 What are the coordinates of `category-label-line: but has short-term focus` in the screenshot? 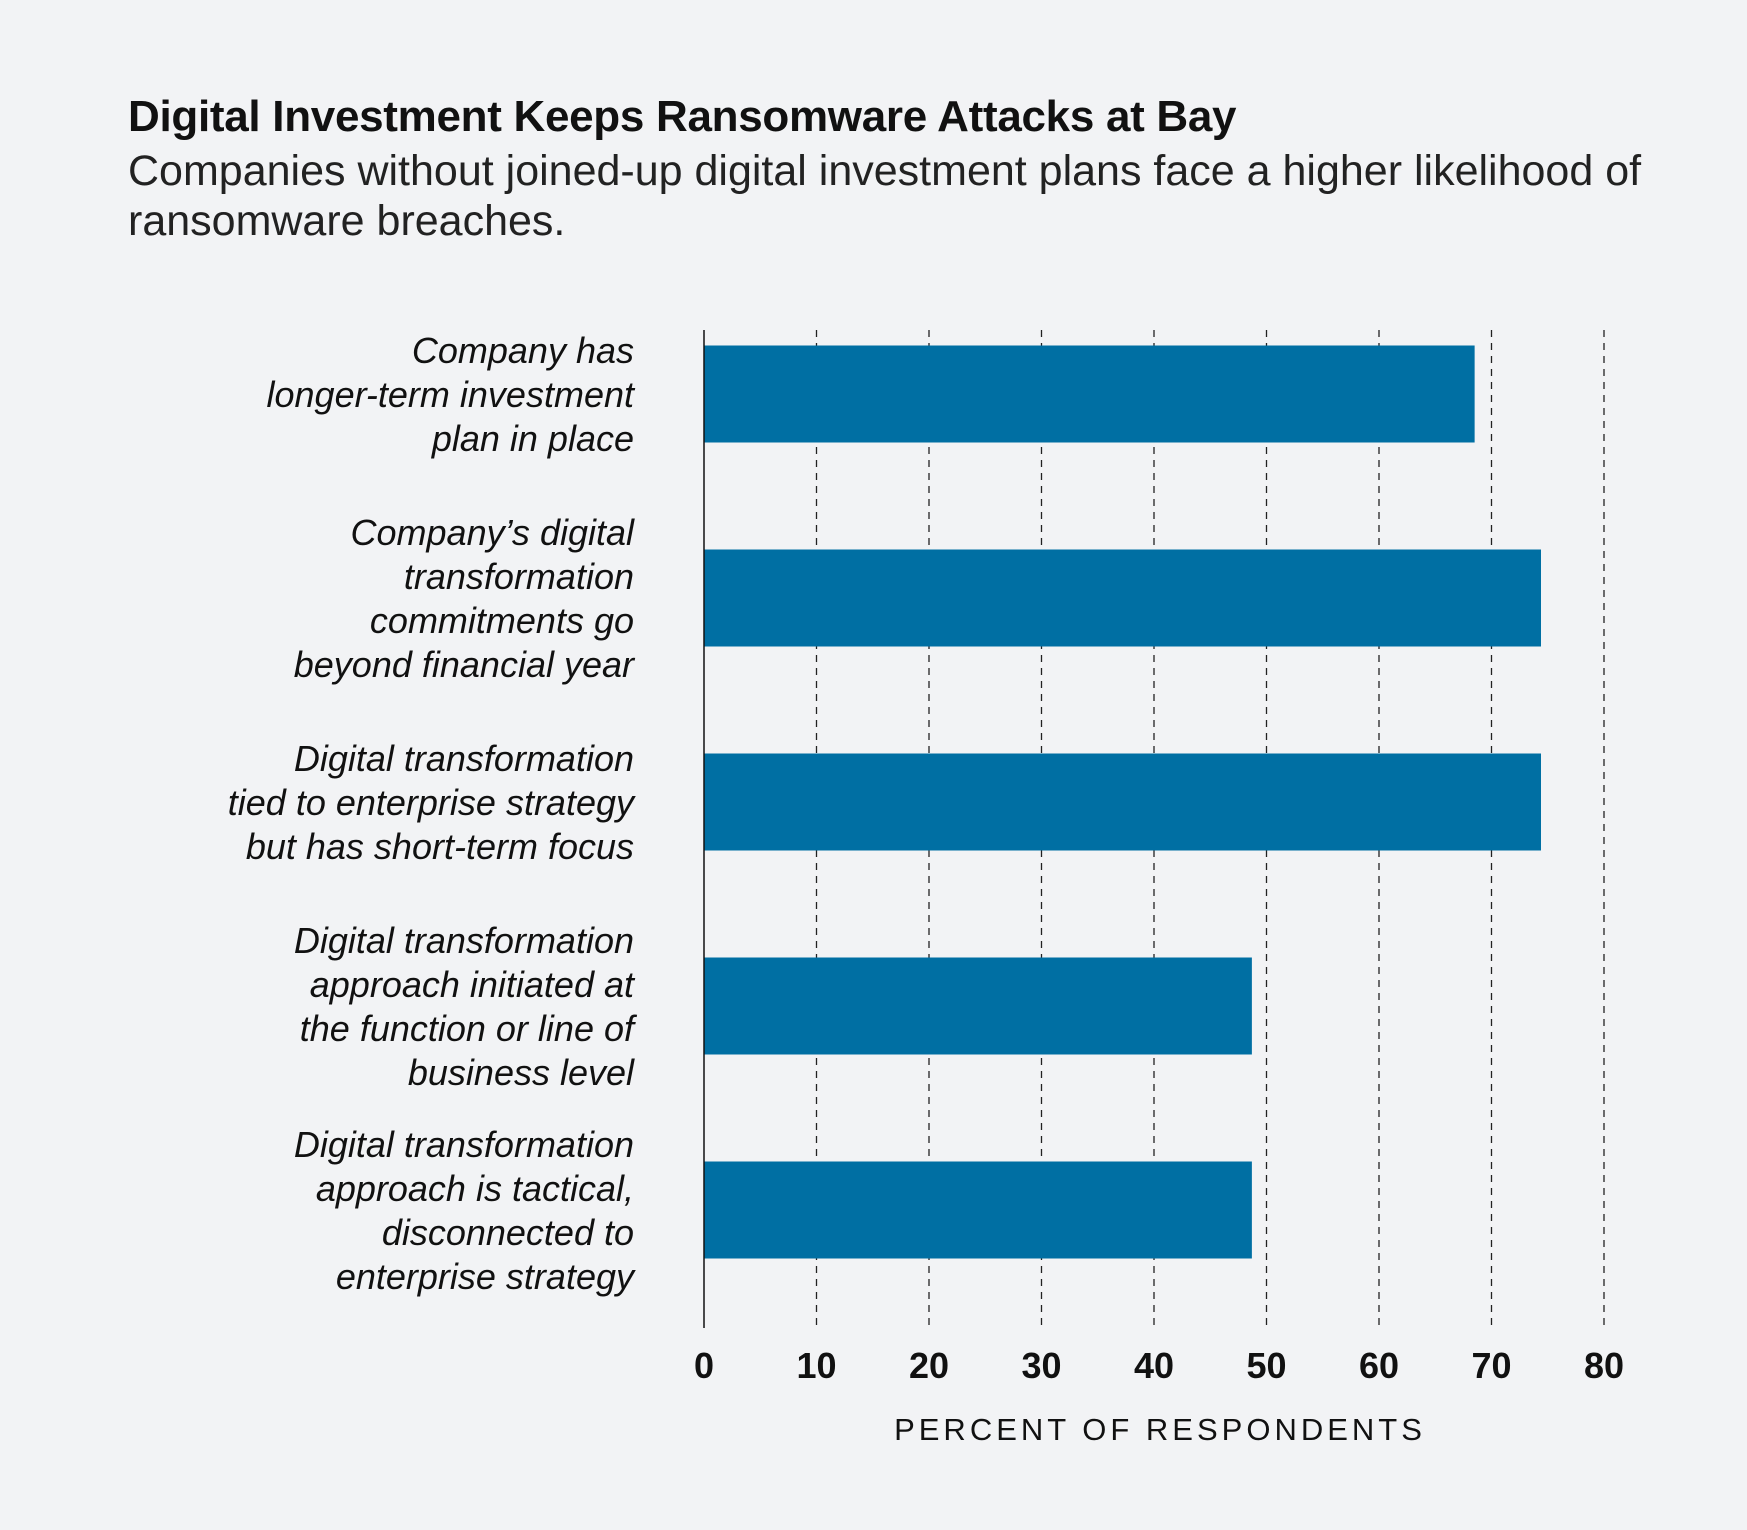 It's located at (440, 846).